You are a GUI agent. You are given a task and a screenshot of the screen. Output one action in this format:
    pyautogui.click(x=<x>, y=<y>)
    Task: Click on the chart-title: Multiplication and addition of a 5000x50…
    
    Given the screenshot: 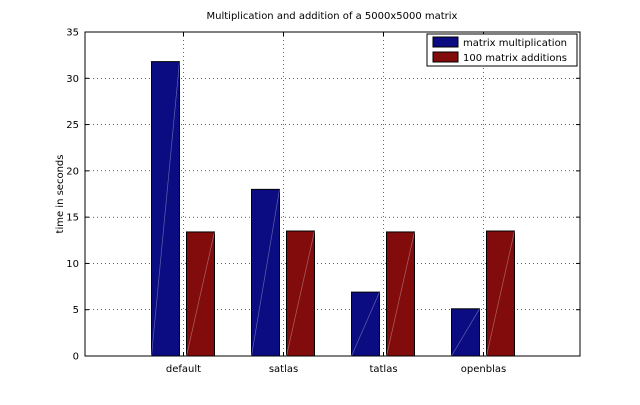 What is the action you would take?
    pyautogui.click(x=332, y=16)
    